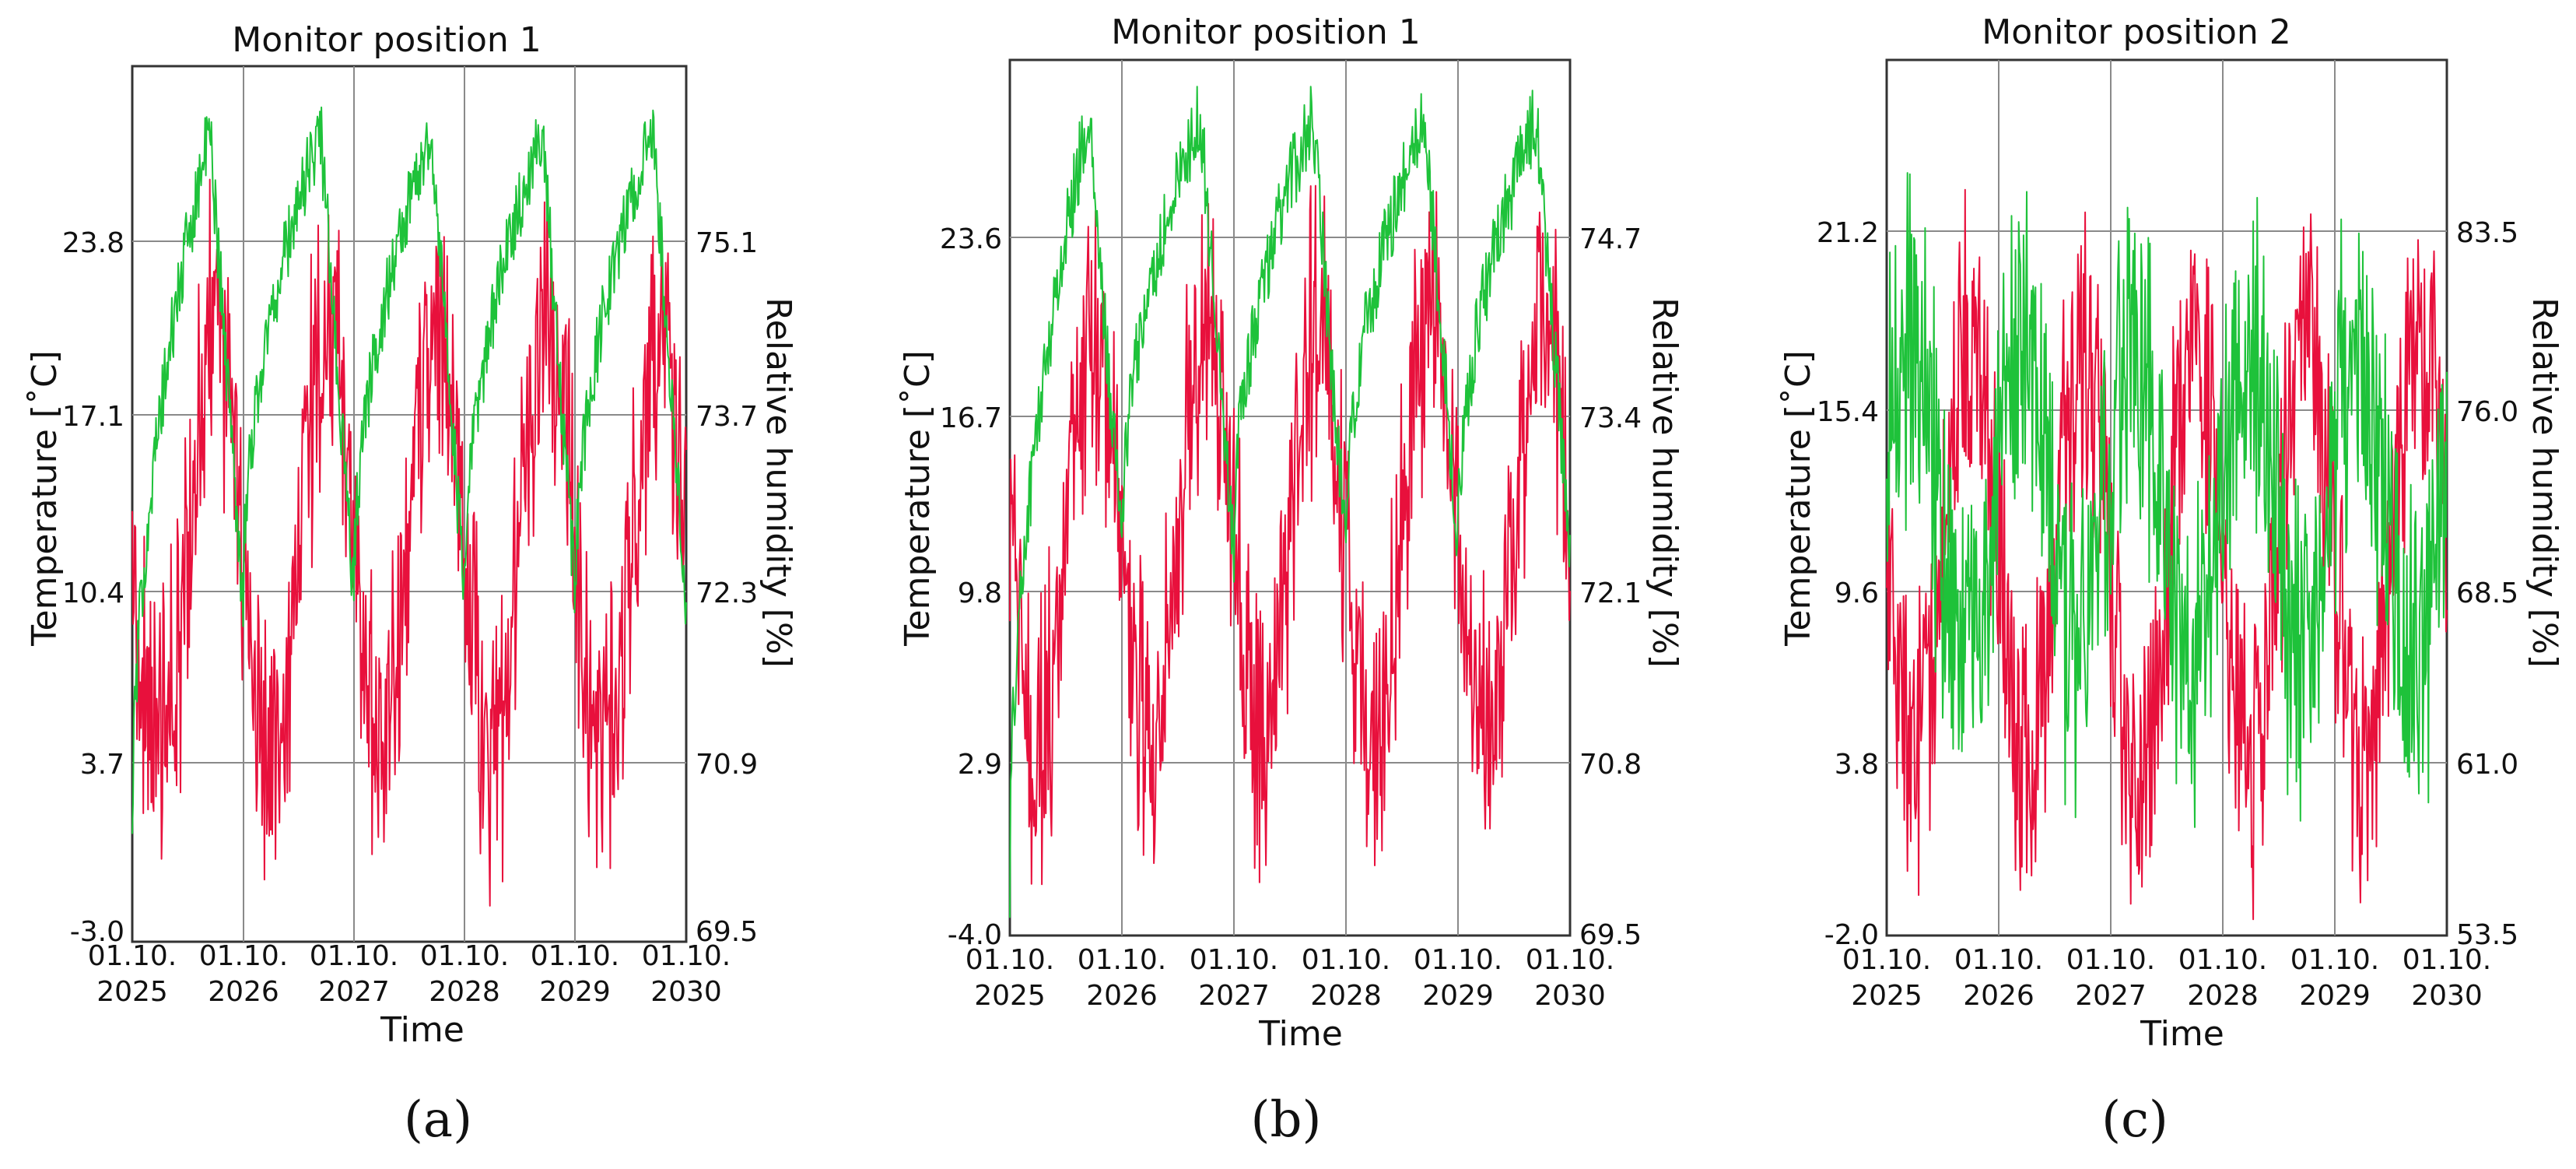  Describe the element at coordinates (1857, 593) in the screenshot. I see `y-tick-label: 9.6` at that location.